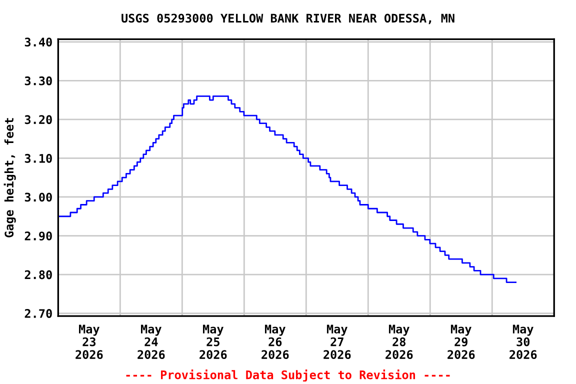 Image resolution: width=576 pixels, height=384 pixels. Describe the element at coordinates (38, 42) in the screenshot. I see `y-tick-label: 3.40` at that location.